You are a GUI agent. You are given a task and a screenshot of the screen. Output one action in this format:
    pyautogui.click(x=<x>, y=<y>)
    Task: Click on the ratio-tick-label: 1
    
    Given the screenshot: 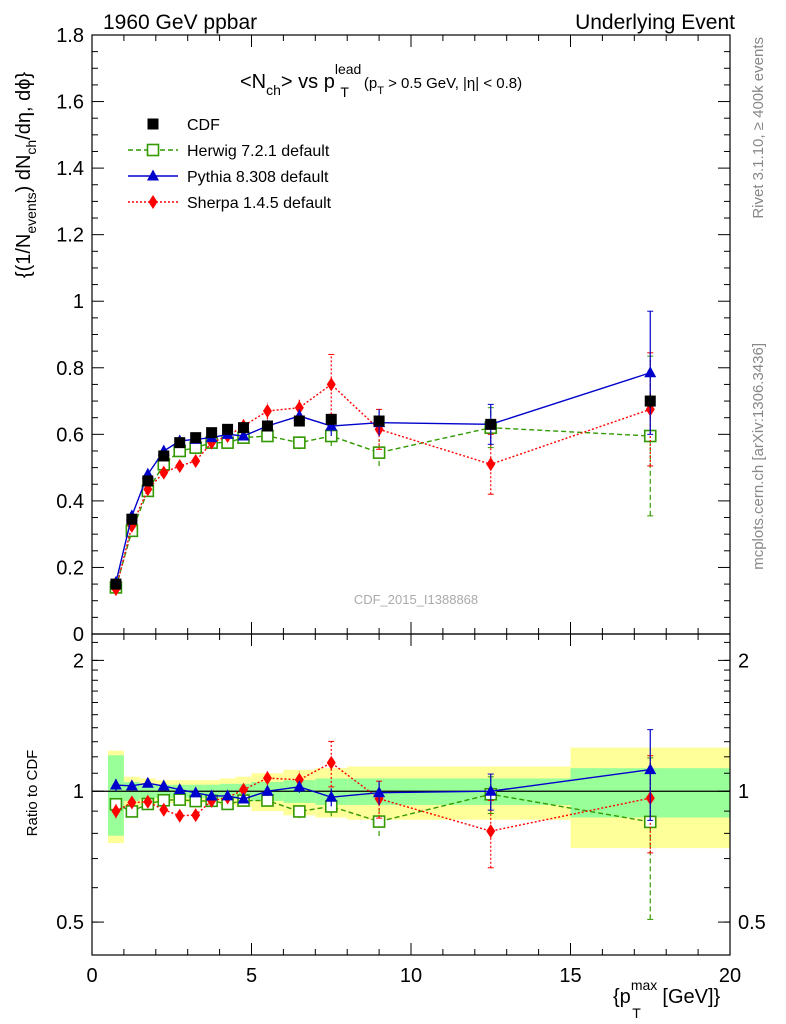 What is the action you would take?
    pyautogui.click(x=78, y=792)
    